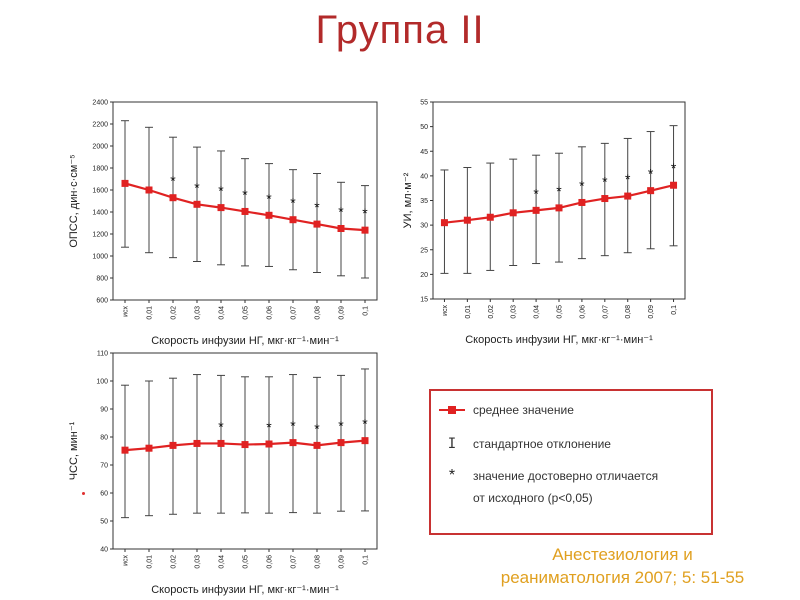 Image resolution: width=800 pixels, height=600 pixels. What do you see at coordinates (100, 125) in the screenshot?
I see `y-tick-label: 2200` at bounding box center [100, 125].